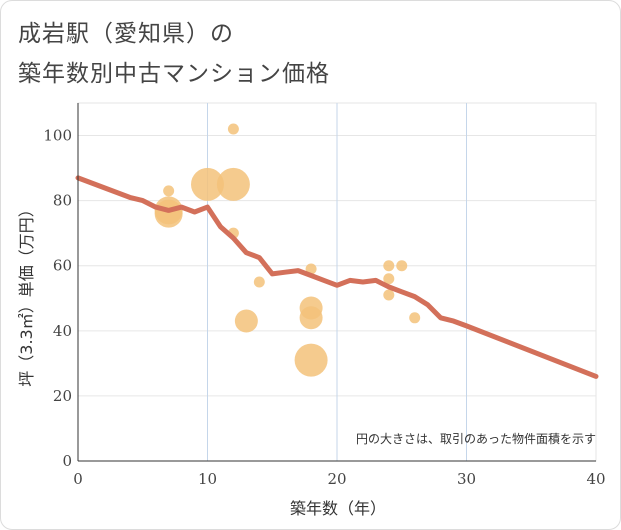 This screenshot has width=621, height=530. What do you see at coordinates (62, 331) in the screenshot?
I see `y-tick-label: 40` at bounding box center [62, 331].